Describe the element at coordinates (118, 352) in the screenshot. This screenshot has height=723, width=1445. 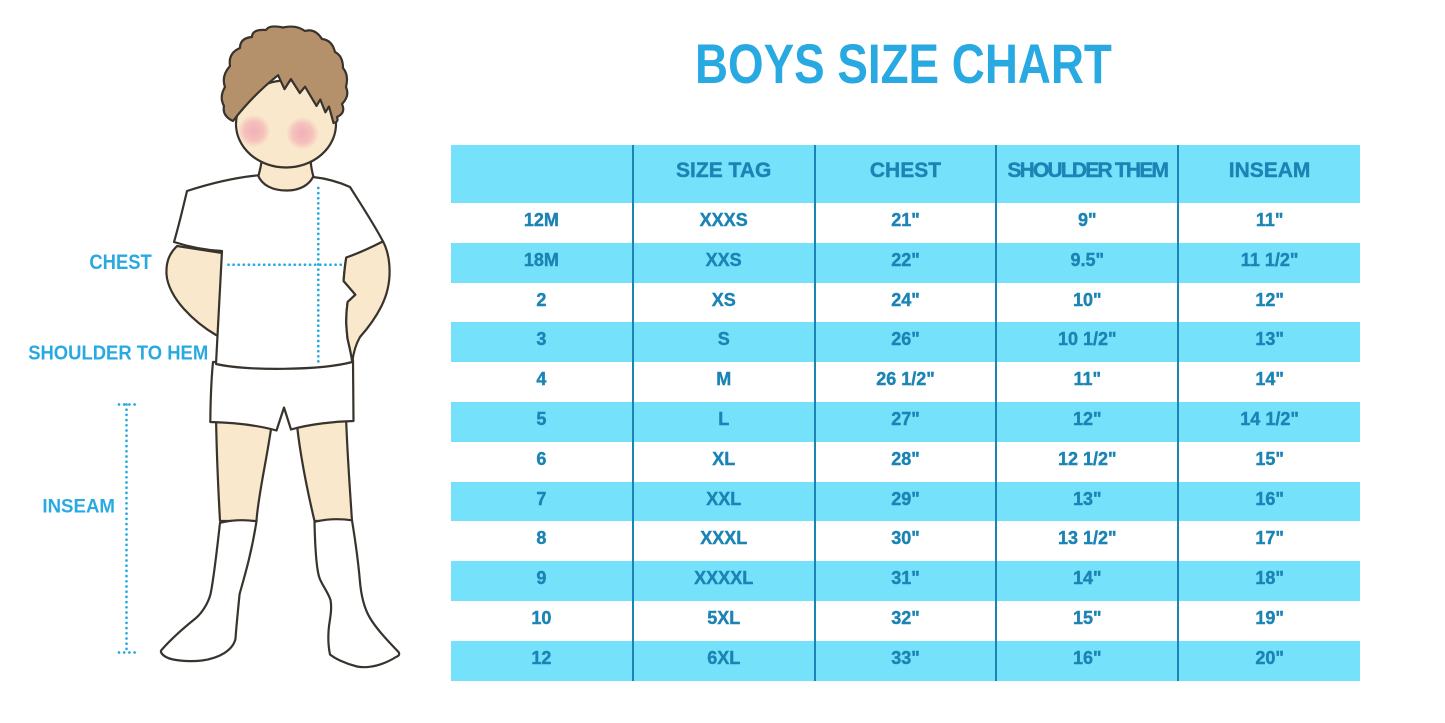
I see `svg-text: SHOULDER TO HEM` at that location.